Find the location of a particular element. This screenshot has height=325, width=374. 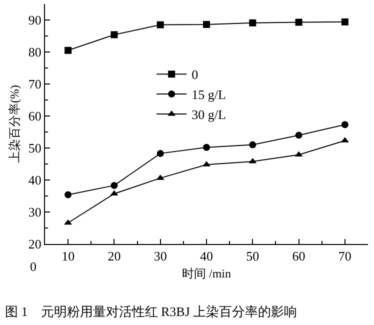

y-tick-label: 70 is located at coordinates (35, 84).